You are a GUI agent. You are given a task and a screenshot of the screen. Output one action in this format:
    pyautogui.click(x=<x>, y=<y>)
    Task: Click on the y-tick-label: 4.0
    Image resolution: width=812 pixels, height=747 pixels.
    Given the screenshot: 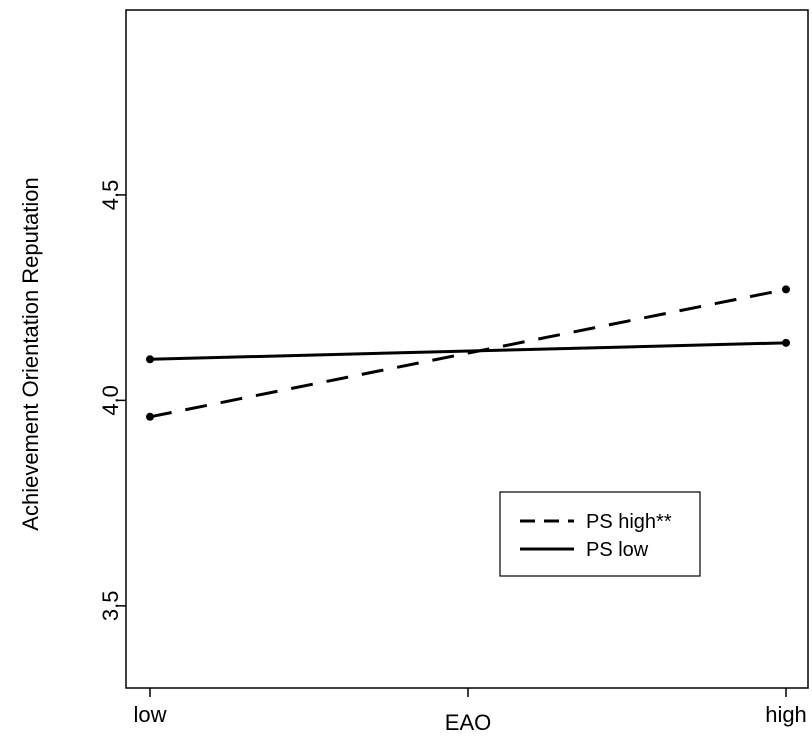 What is the action you would take?
    pyautogui.click(x=110, y=400)
    